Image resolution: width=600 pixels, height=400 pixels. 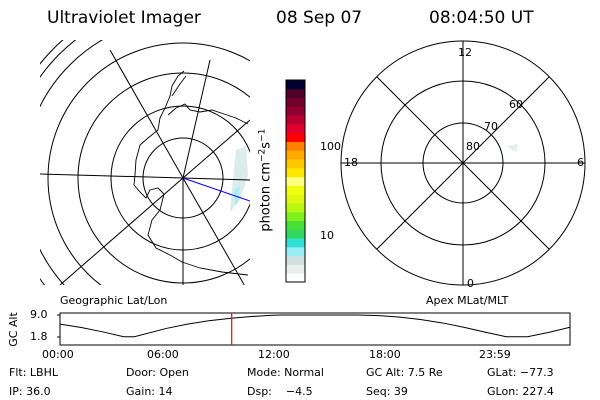 What do you see at coordinates (13, 329) in the screenshot?
I see `altitude-axis-label: GC Alt` at bounding box center [13, 329].